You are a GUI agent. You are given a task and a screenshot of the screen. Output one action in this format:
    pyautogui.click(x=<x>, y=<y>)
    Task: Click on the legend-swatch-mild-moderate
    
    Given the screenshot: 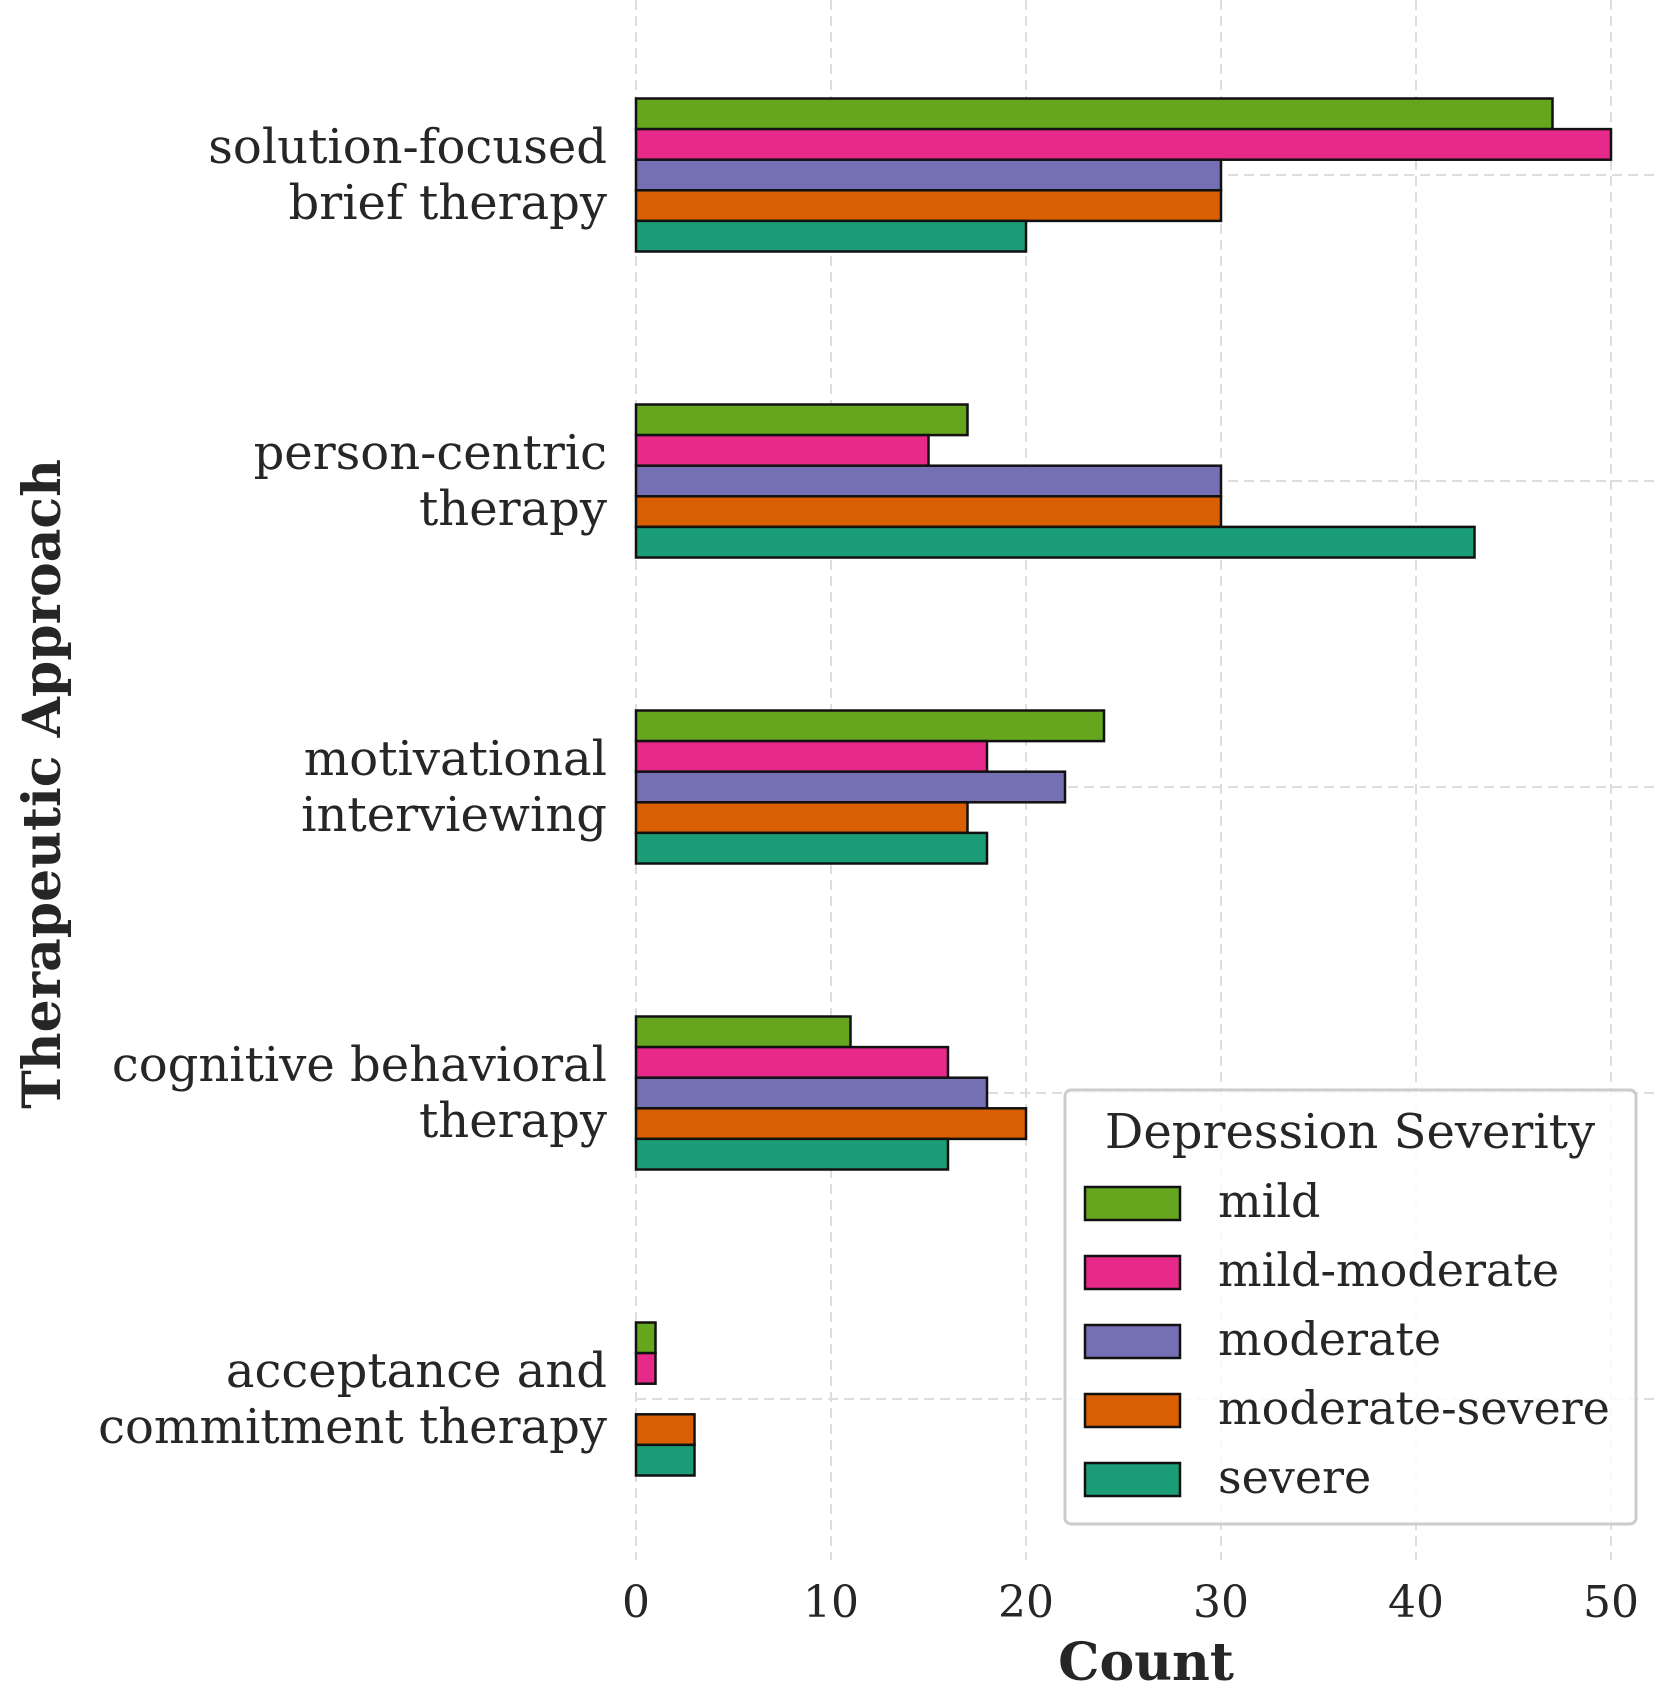 What is the action you would take?
    pyautogui.click(x=1132, y=1272)
    